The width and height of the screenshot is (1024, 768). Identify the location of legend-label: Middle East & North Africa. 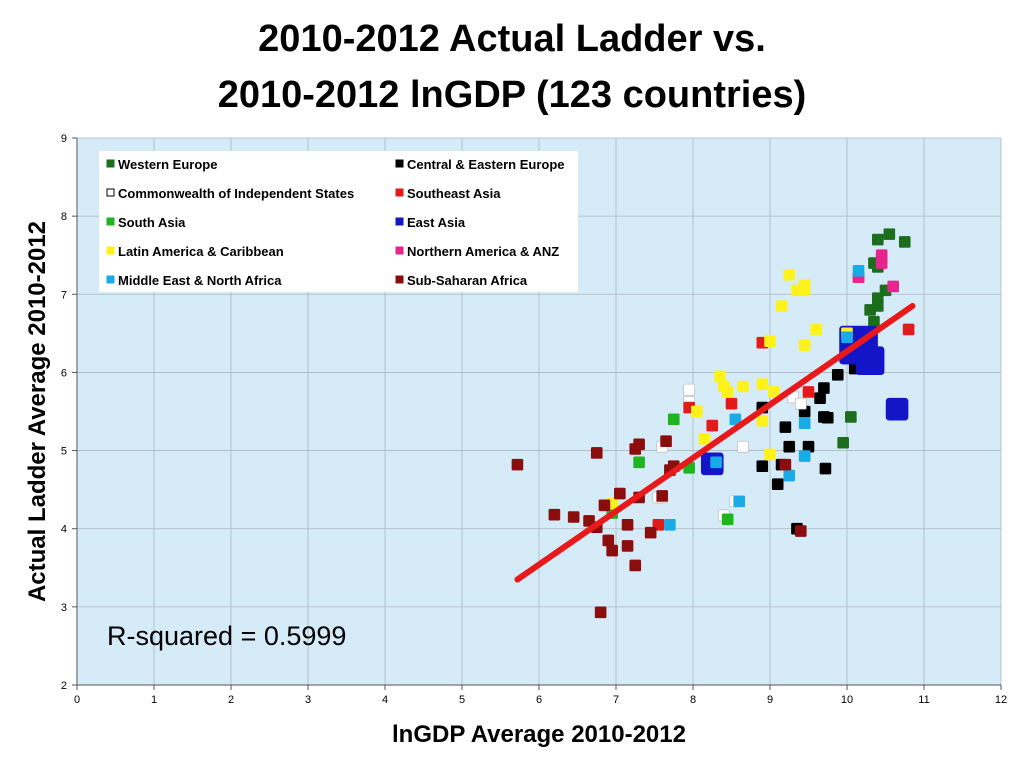
(200, 280).